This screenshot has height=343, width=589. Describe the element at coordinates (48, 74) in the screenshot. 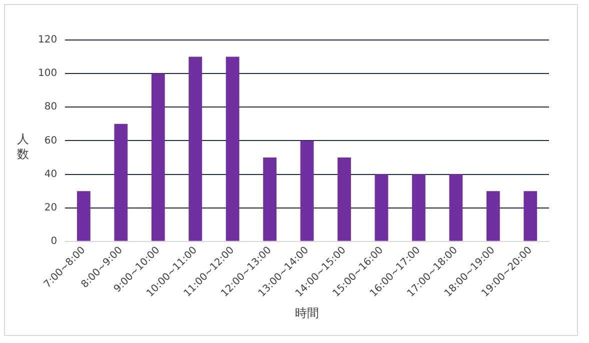

I see `y-tick-label: 100` at that location.